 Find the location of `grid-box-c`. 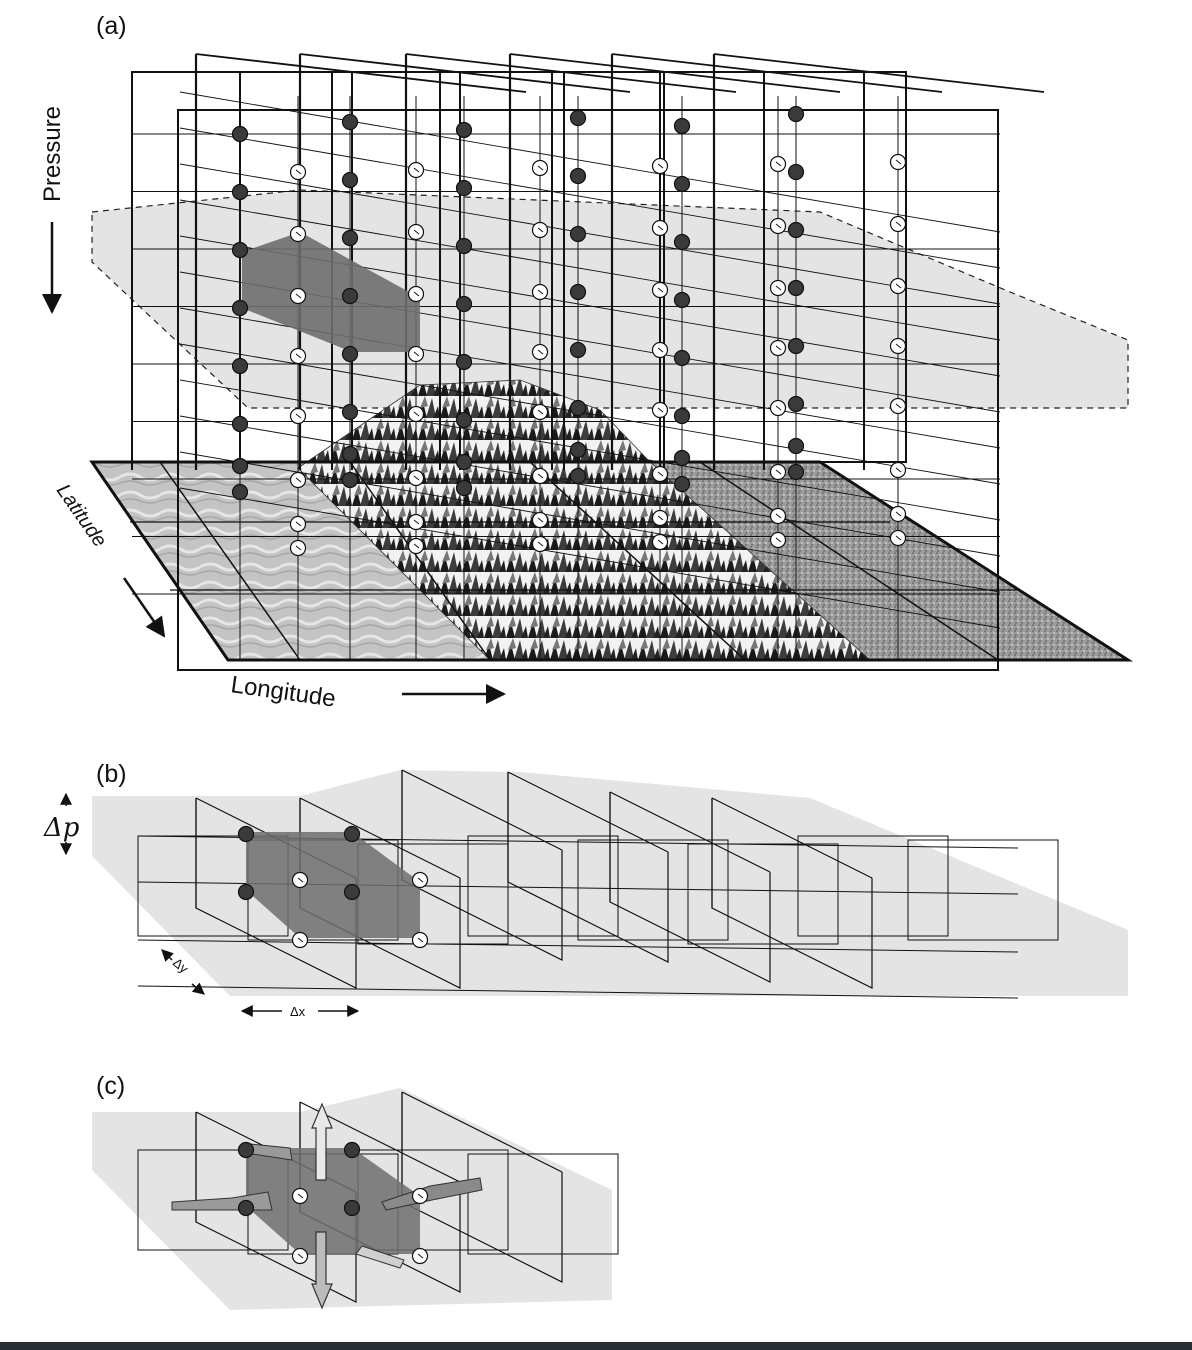

grid-box-c is located at coordinates (333, 1201).